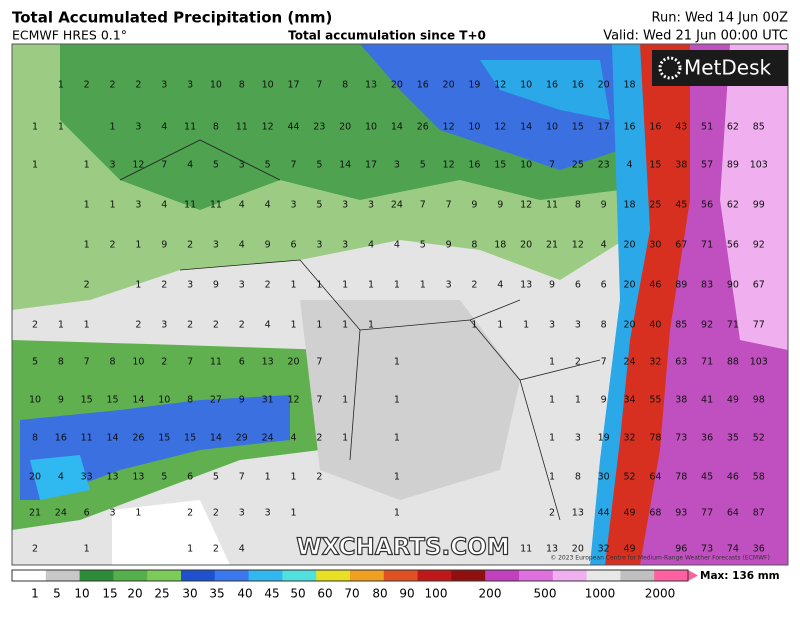 This screenshot has width=800, height=617. What do you see at coordinates (242, 438) in the screenshot?
I see `grid-value: 29` at bounding box center [242, 438].